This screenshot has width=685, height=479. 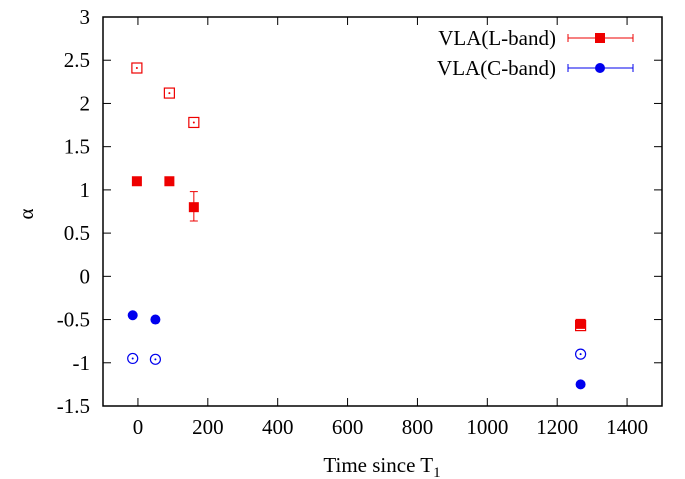 What do you see at coordinates (73, 406) in the screenshot?
I see `y-tick-label: -1.5` at bounding box center [73, 406].